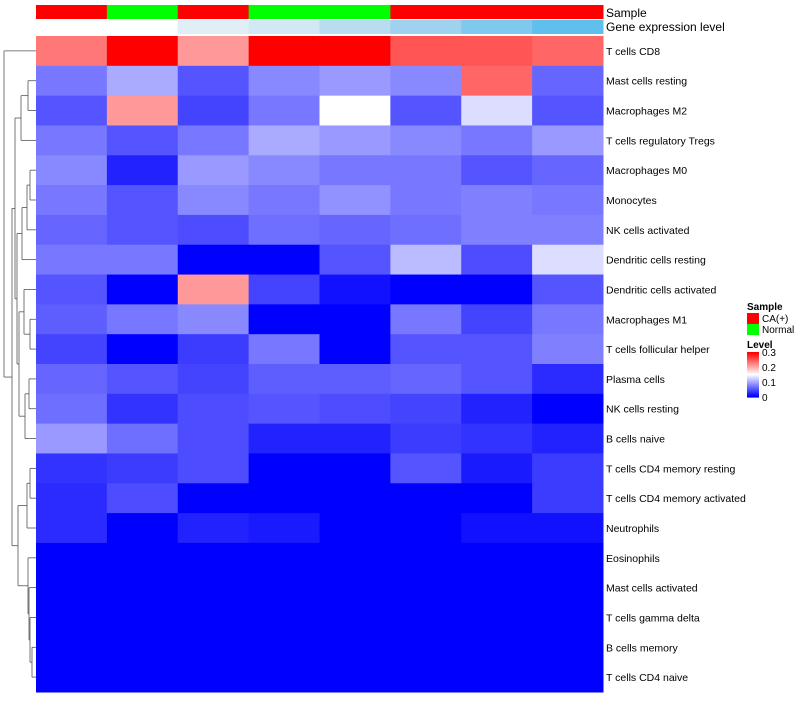 The image size is (800, 705). Describe the element at coordinates (635, 440) in the screenshot. I see `row-label: B cells naive` at that location.